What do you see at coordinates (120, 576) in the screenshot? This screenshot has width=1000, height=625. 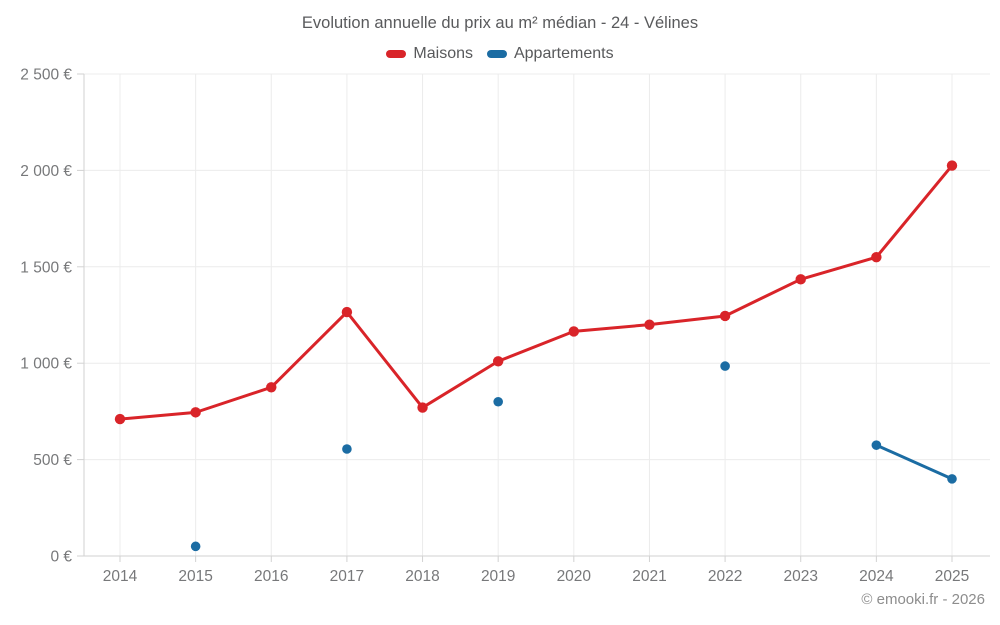 I see `x-axis-label: 2014` at bounding box center [120, 576].